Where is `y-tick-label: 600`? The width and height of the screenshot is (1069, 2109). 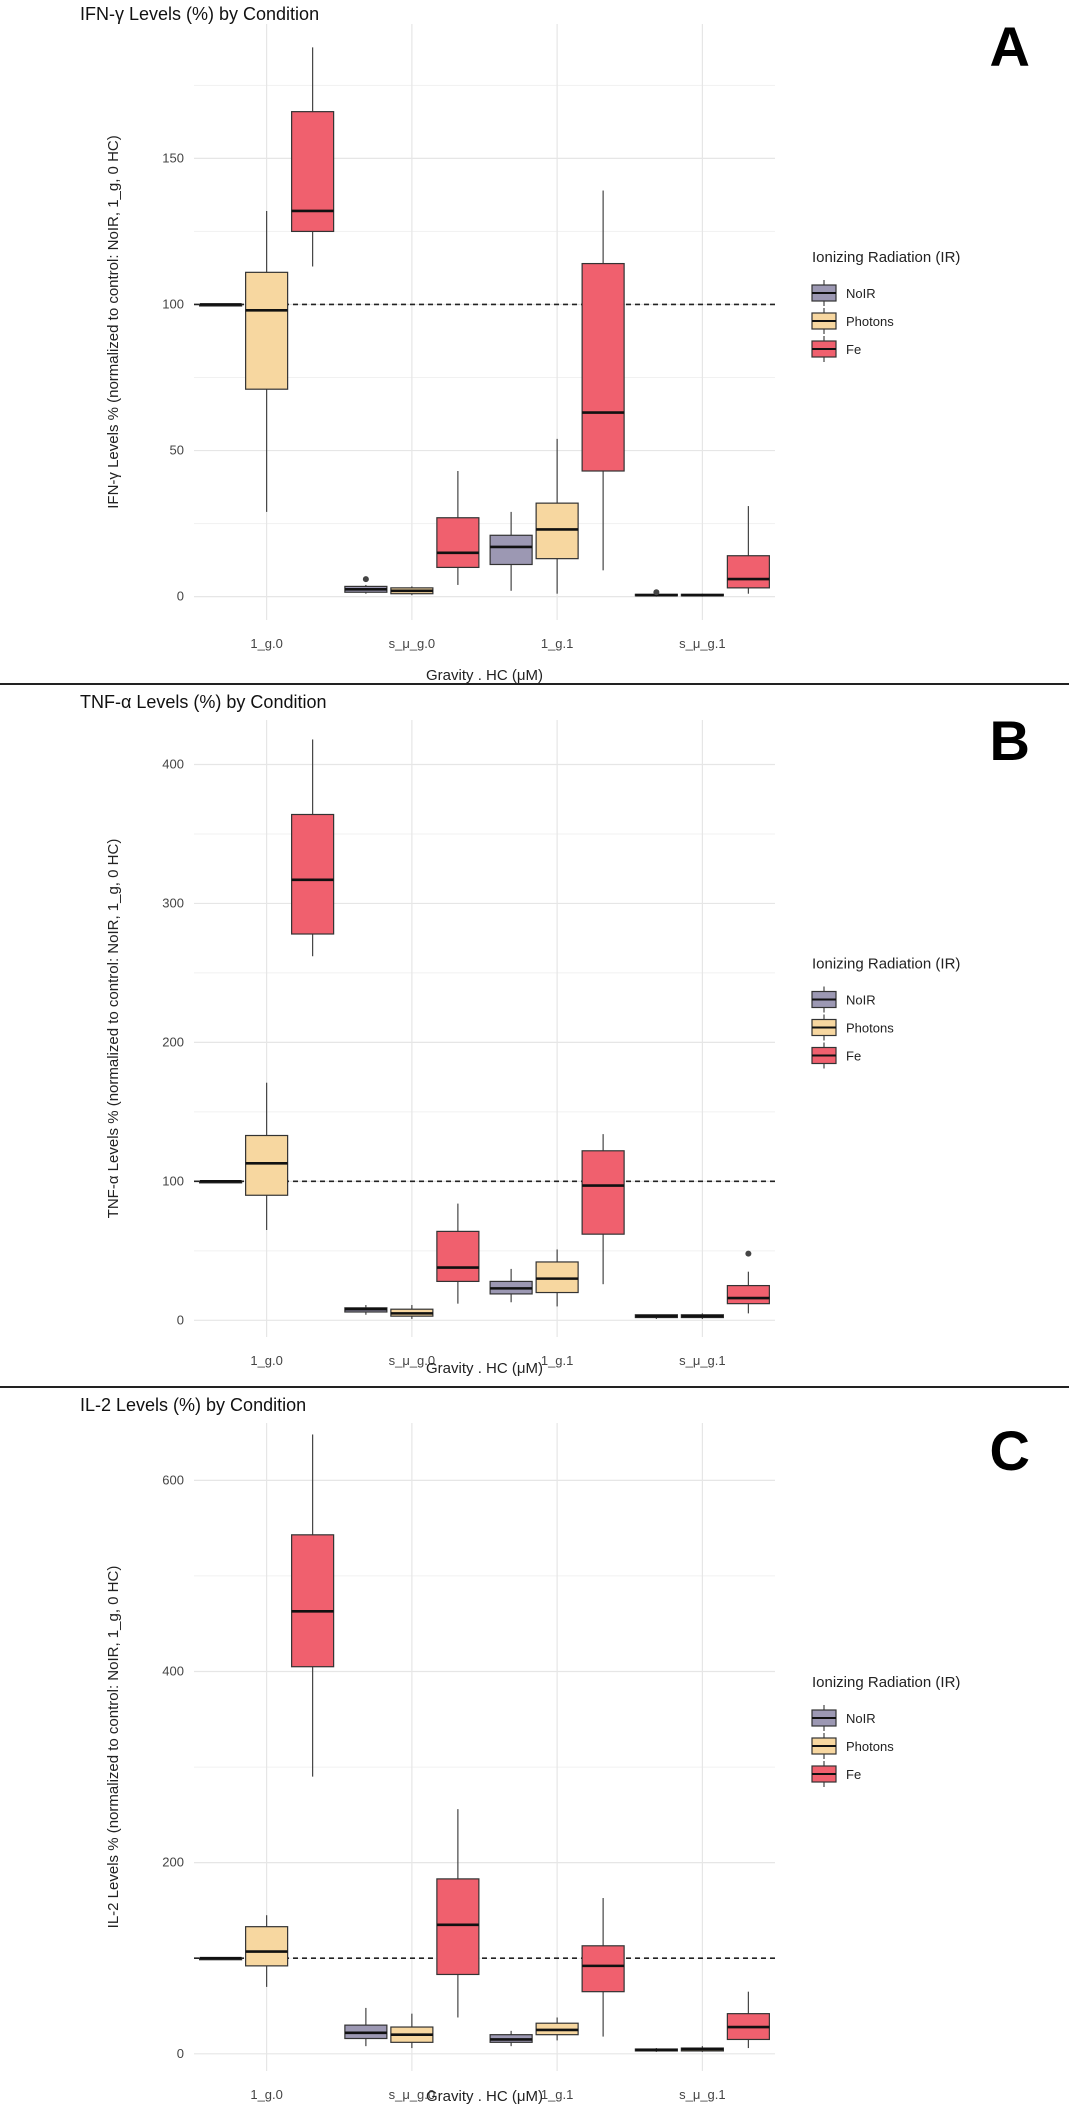 y-tick-label: 600 is located at coordinates (173, 1479).